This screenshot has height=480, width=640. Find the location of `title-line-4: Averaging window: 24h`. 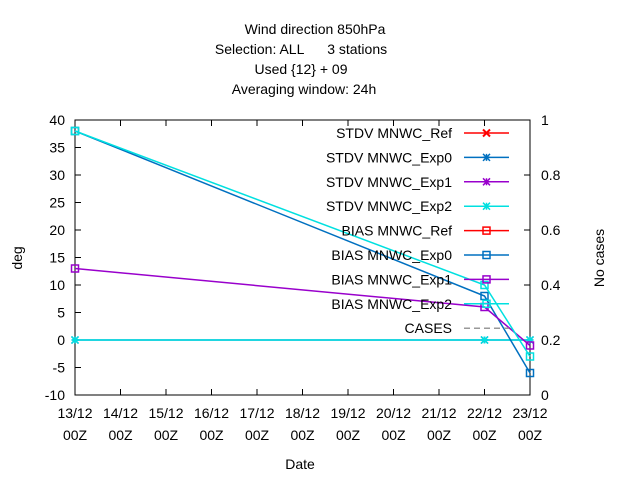

title-line-4: Averaging window: 24h is located at coordinates (304, 89).